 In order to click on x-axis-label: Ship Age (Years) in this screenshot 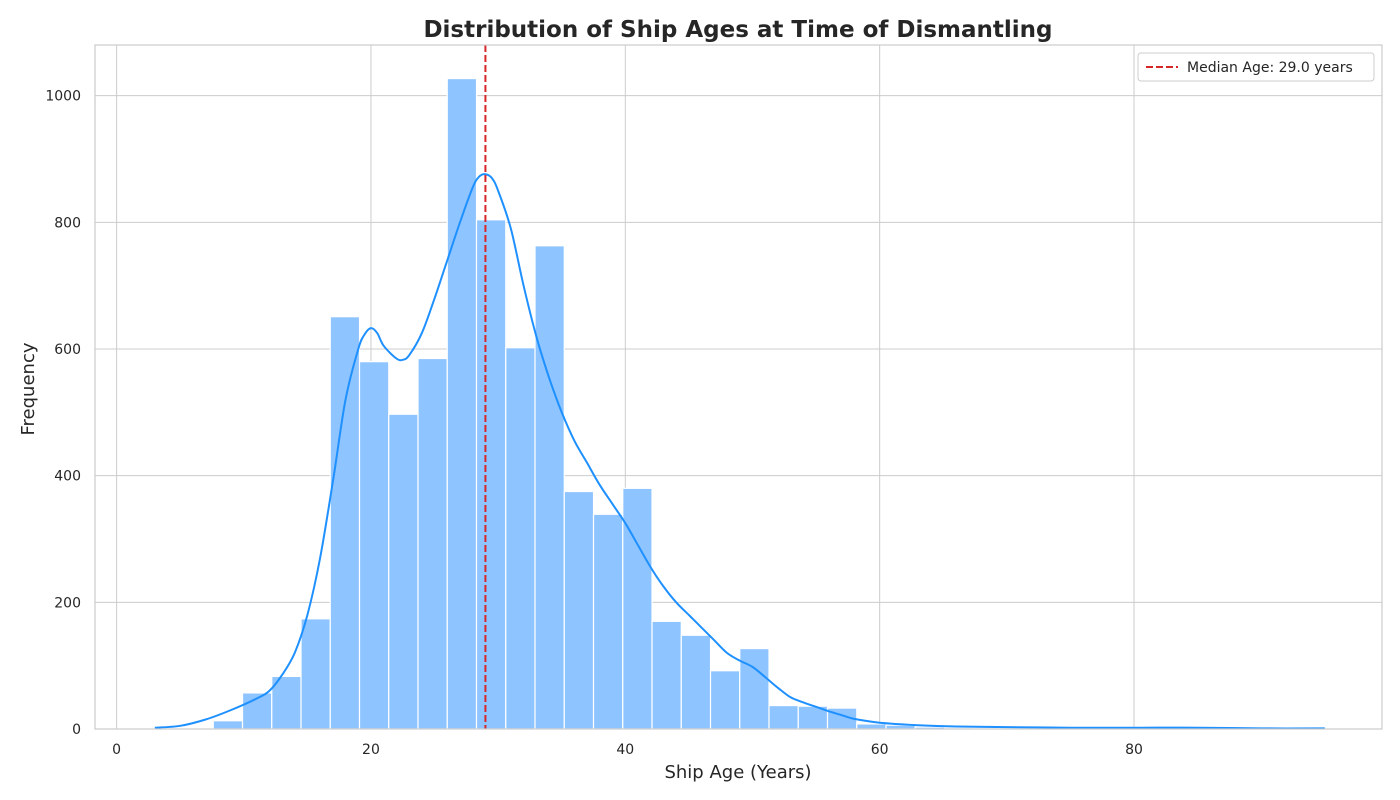, I will do `click(737, 772)`.